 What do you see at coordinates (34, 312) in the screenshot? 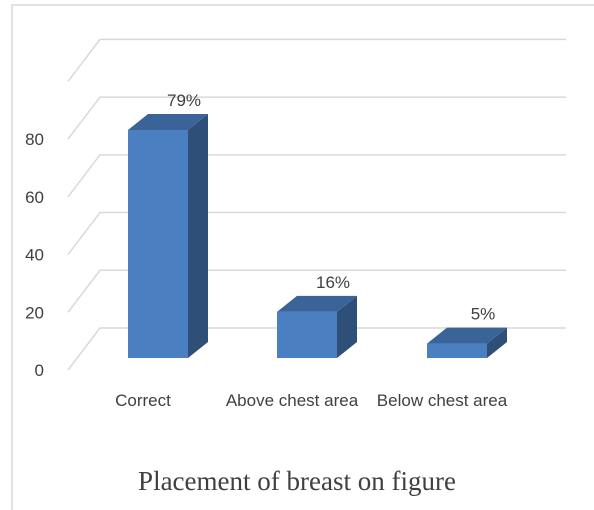
I see `y-tick-label: 20` at bounding box center [34, 312].